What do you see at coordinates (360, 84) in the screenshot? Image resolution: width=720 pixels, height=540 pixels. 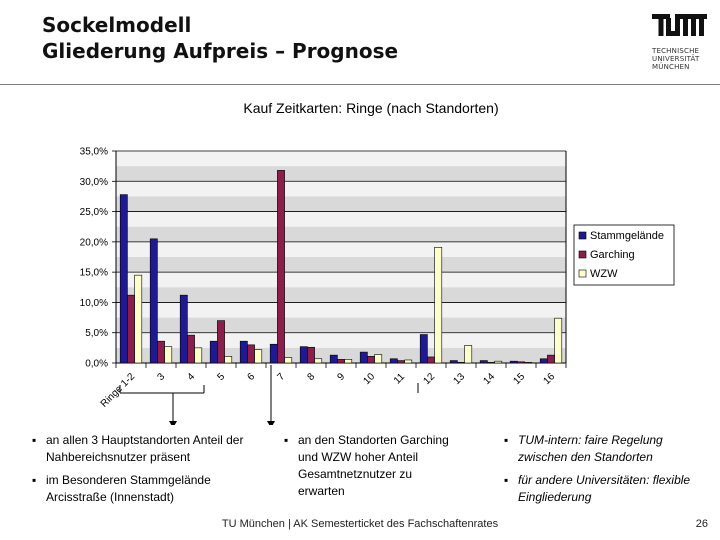 I see `title-divider` at bounding box center [360, 84].